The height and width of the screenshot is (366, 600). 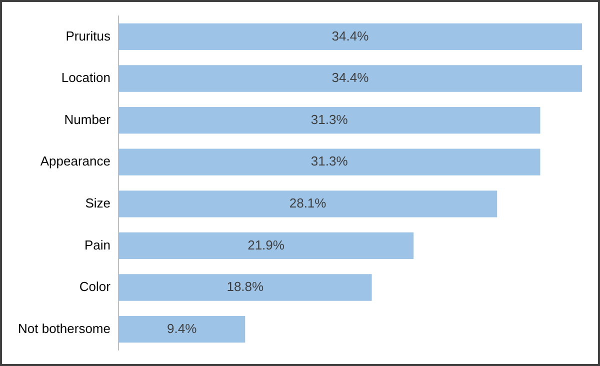 I want to click on data-label: 9.4%, so click(x=182, y=328).